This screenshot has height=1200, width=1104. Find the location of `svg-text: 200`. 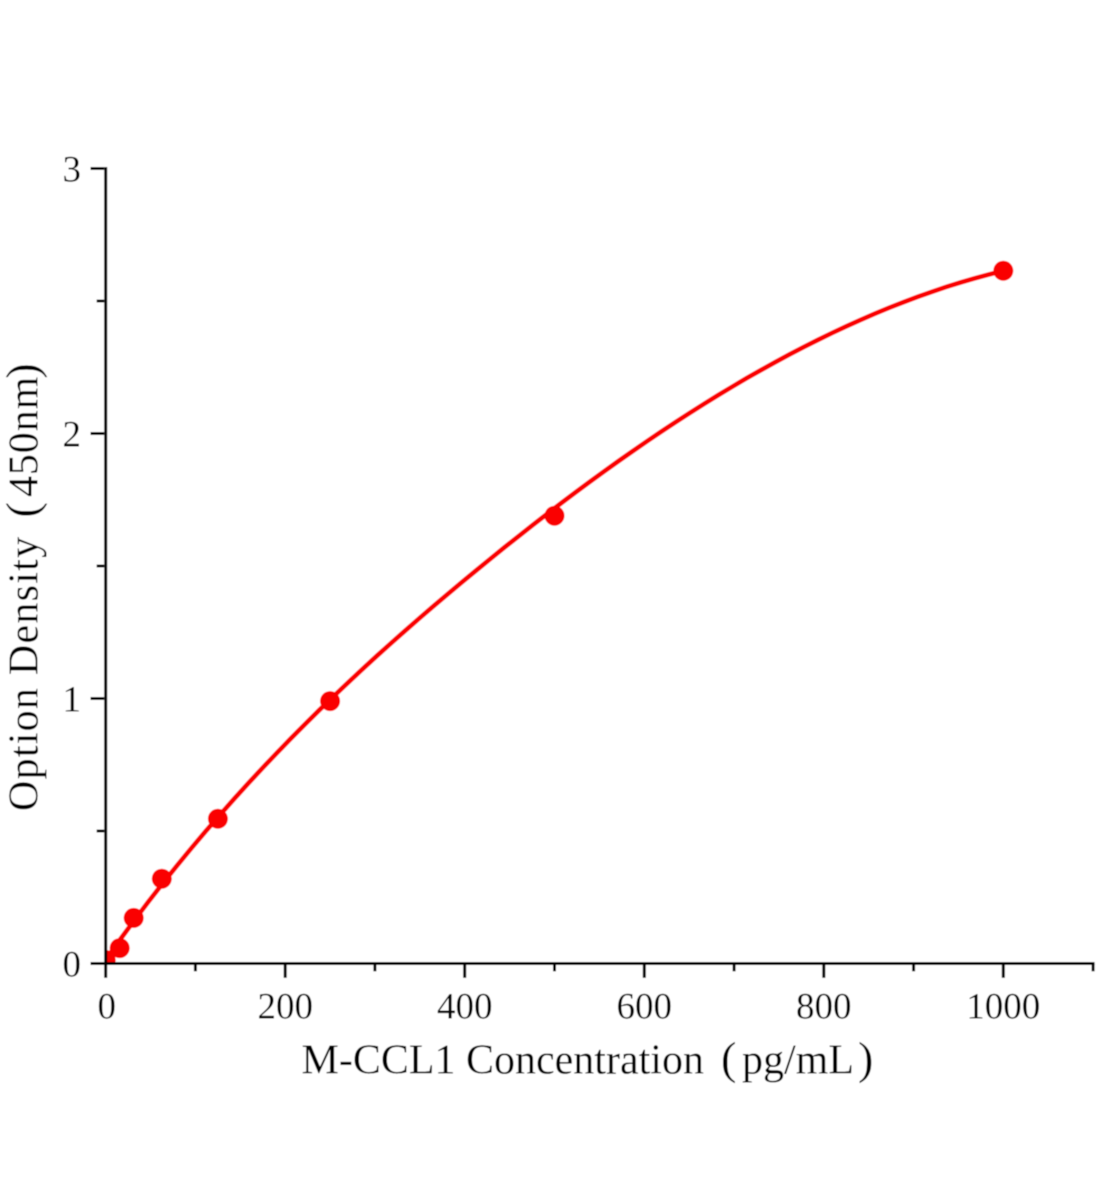

svg-text: 200 is located at coordinates (285, 1007).